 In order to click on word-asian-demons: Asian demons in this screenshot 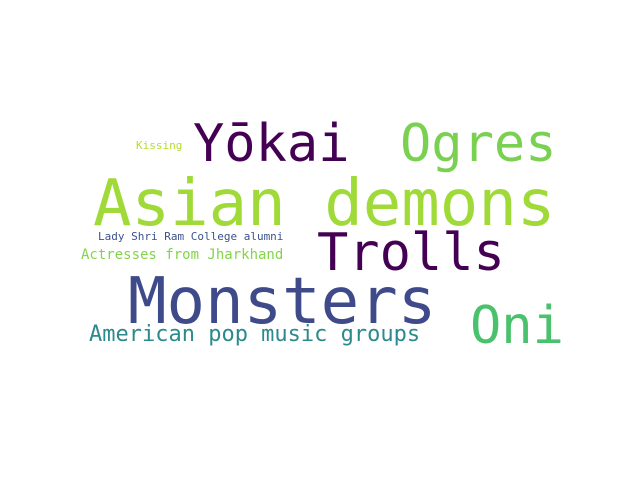, I will do `click(324, 204)`.